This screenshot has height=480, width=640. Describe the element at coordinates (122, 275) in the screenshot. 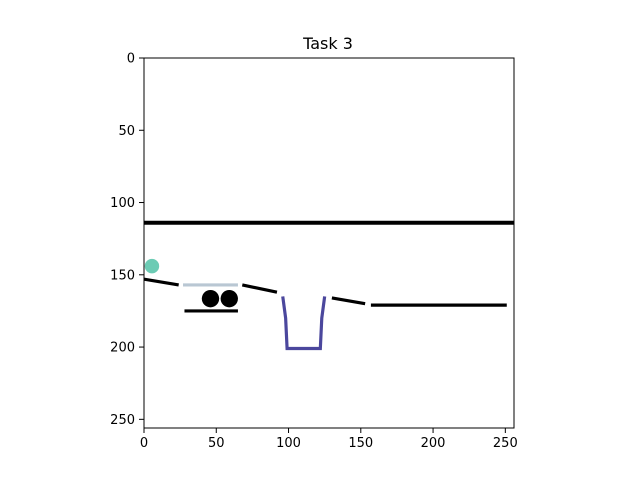

I see `y-tick-label: 150` at that location.